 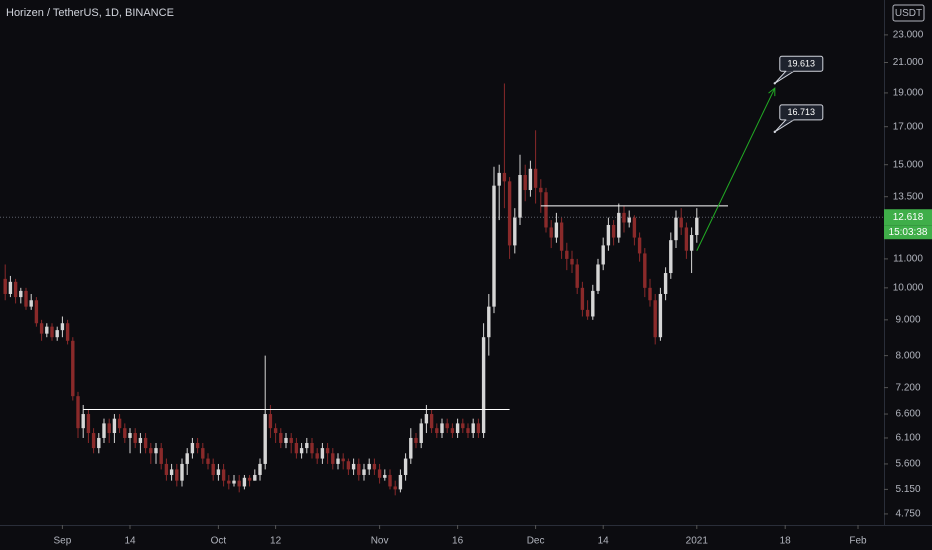 I want to click on last-price-box, so click(x=908, y=217).